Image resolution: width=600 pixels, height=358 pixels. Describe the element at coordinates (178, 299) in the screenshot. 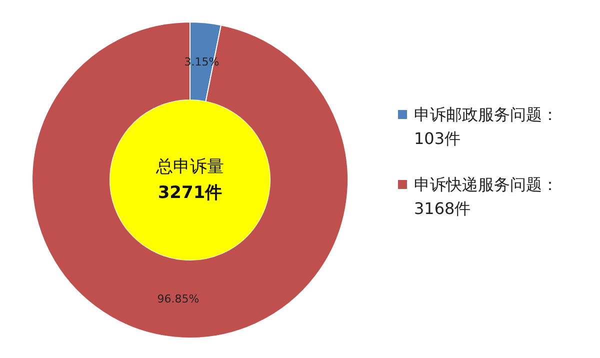

I see `data-label: 96.85%` at that location.